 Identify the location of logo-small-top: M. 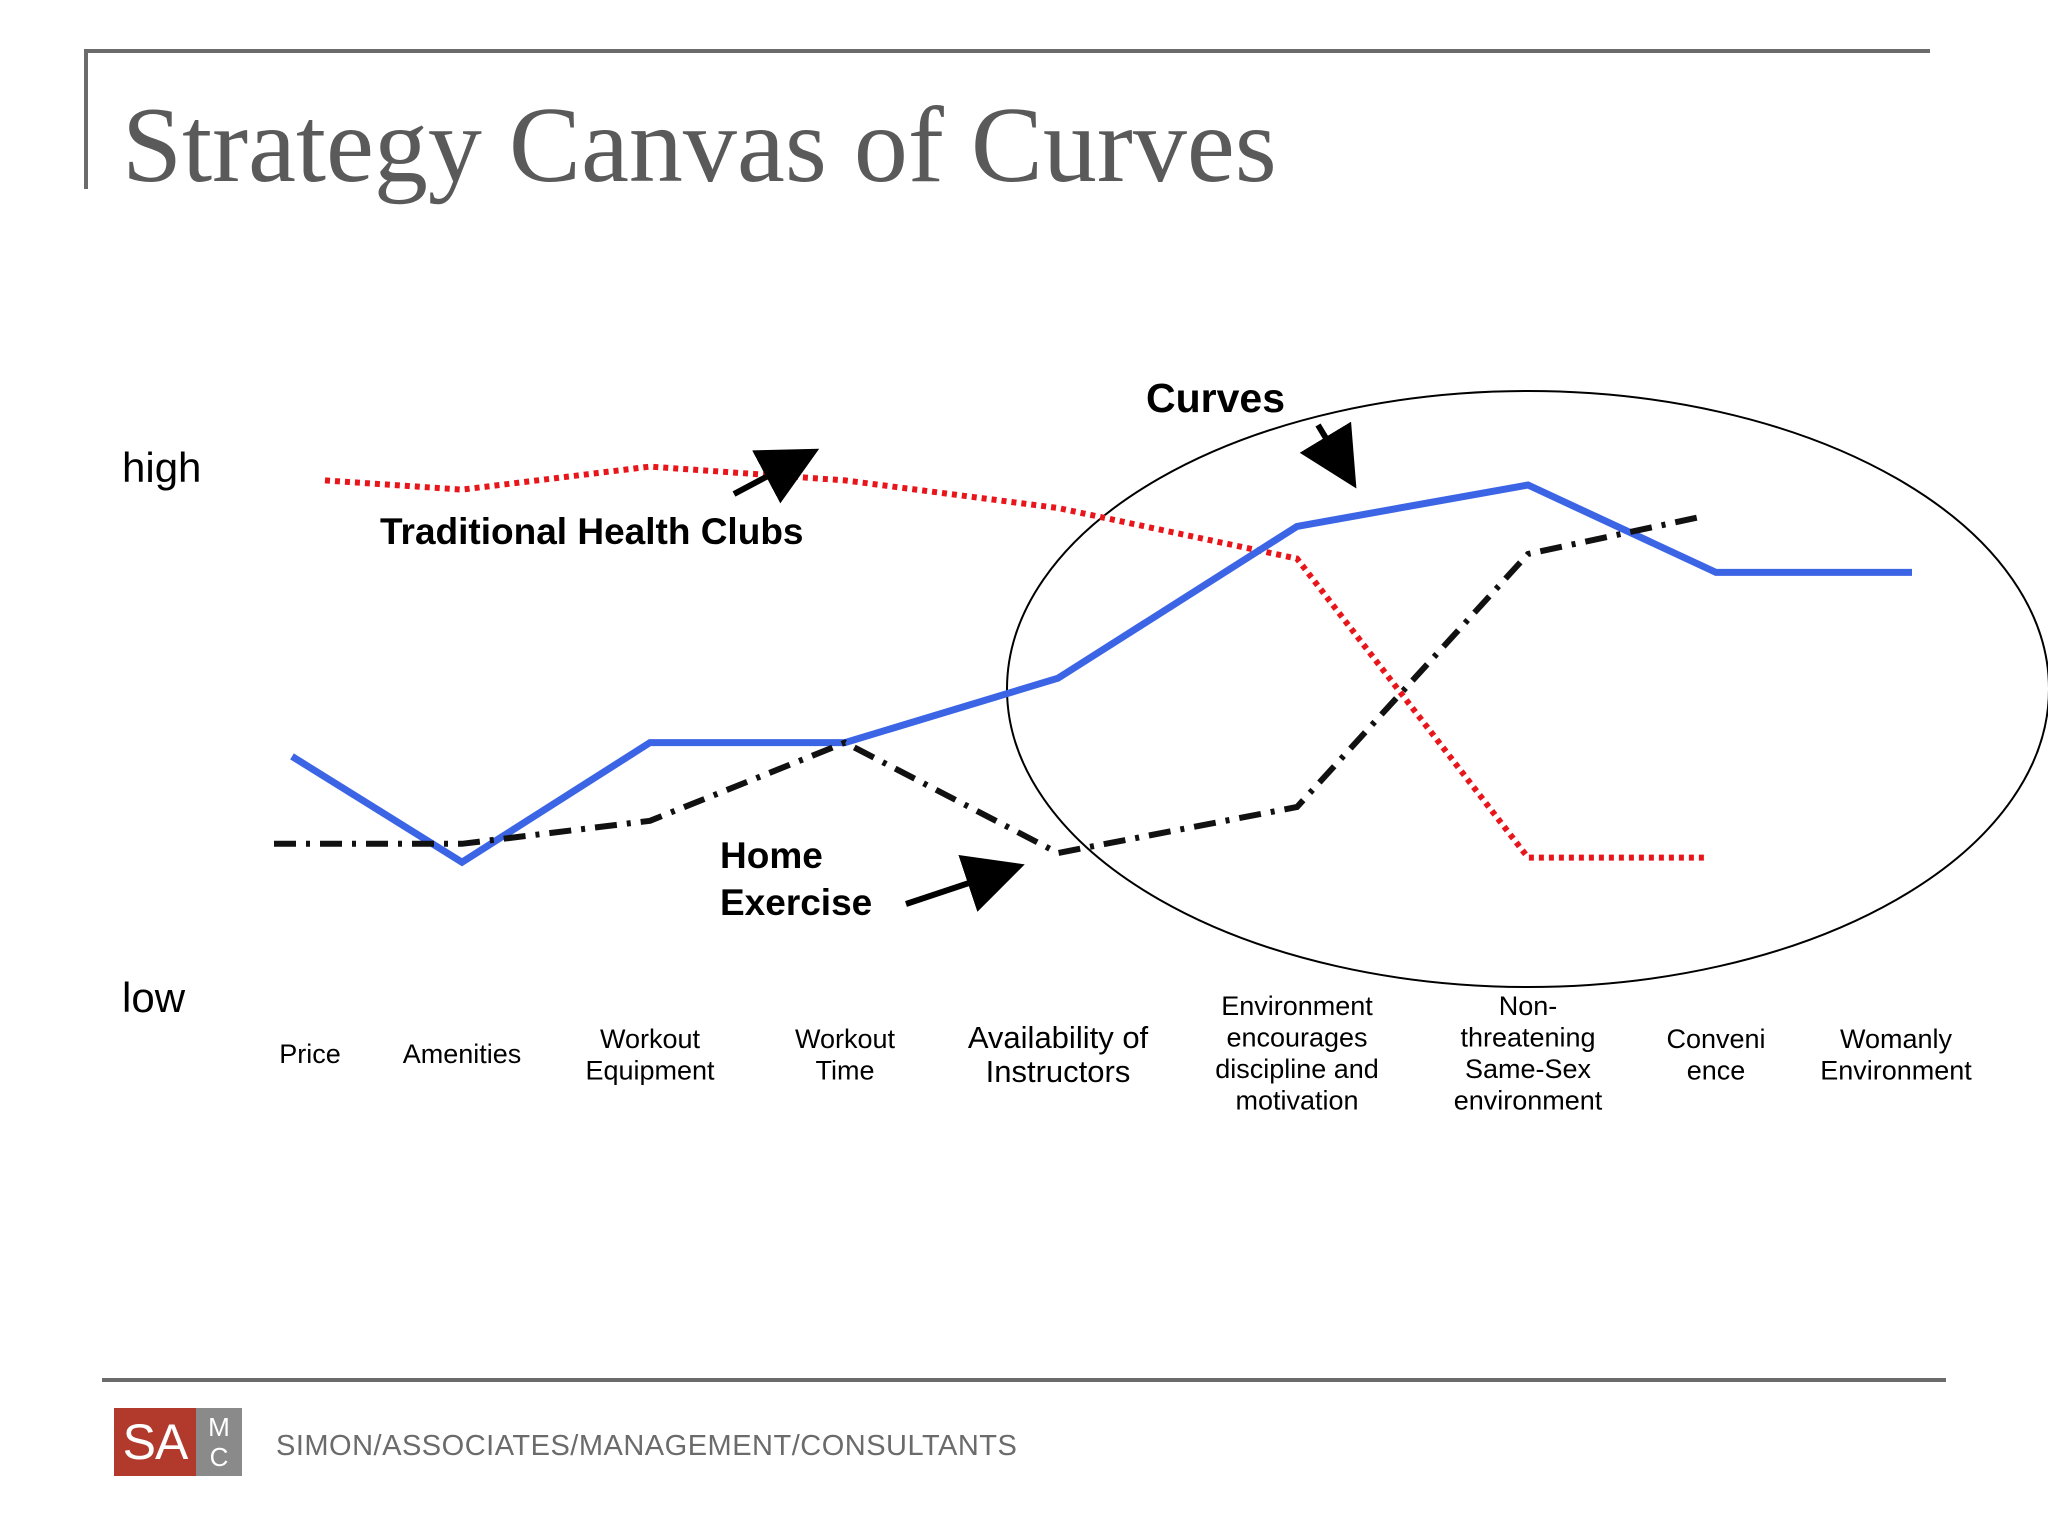
(219, 1427).